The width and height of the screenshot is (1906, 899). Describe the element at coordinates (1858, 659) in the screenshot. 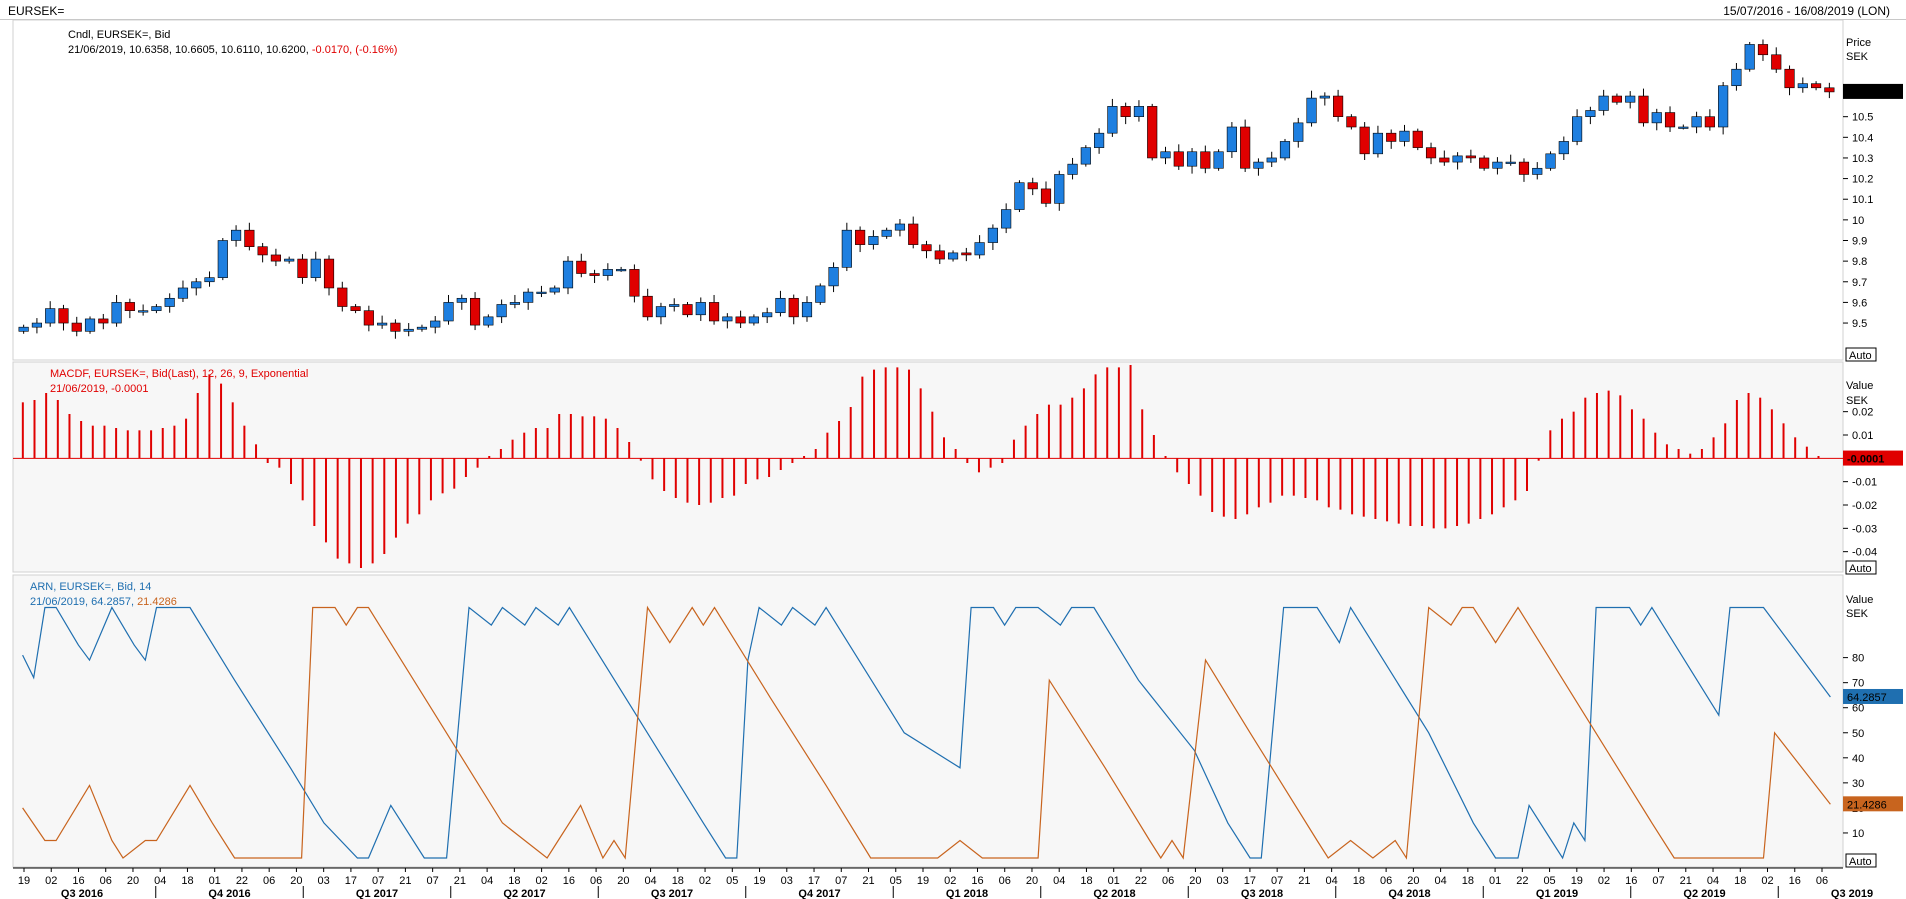

I see `aroon-tick-label: 80` at that location.